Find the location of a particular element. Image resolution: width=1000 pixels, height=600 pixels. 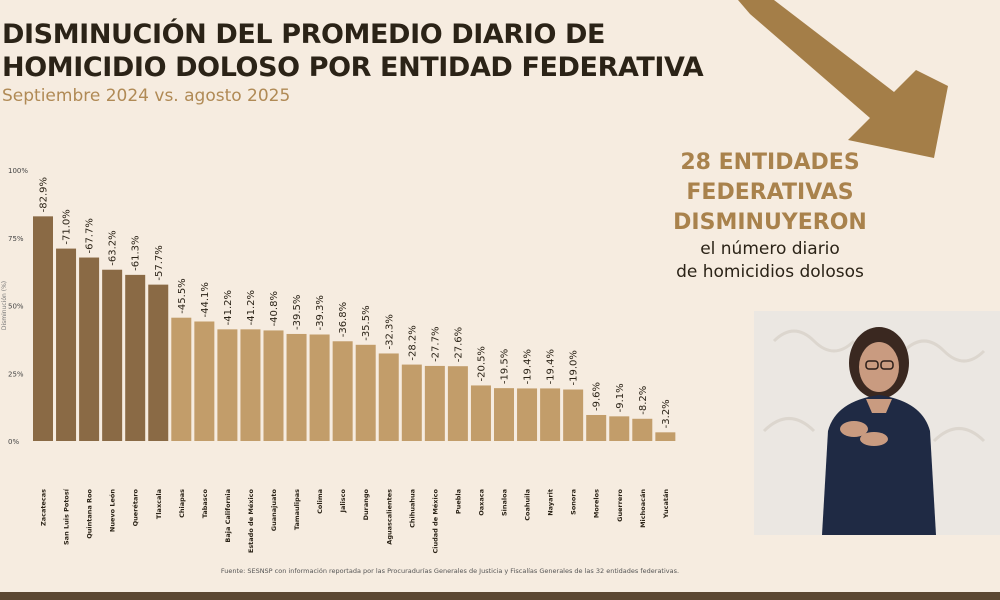

data-label: -57.7% is located at coordinates (159, 262).